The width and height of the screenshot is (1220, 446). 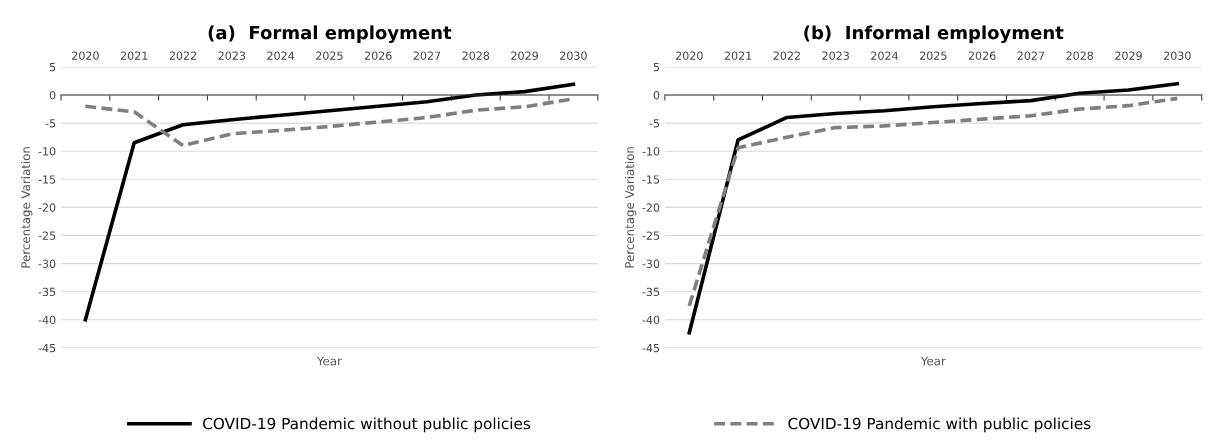 I want to click on chart-title: (b) Informal employment, so click(x=934, y=34).